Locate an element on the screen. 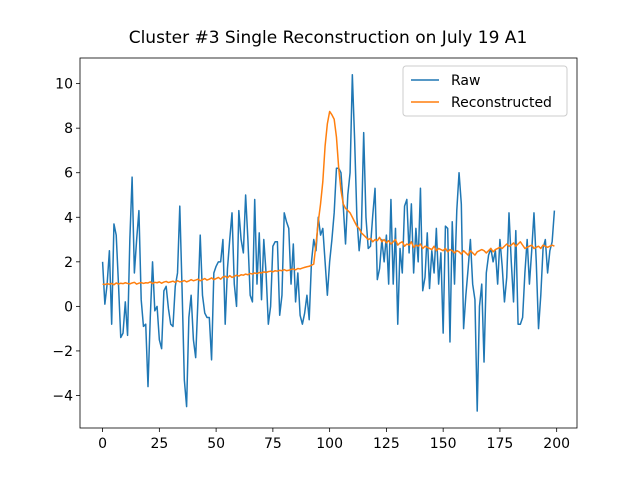 The height and width of the screenshot is (484, 640). x-tick-label: 0 is located at coordinates (102, 444).